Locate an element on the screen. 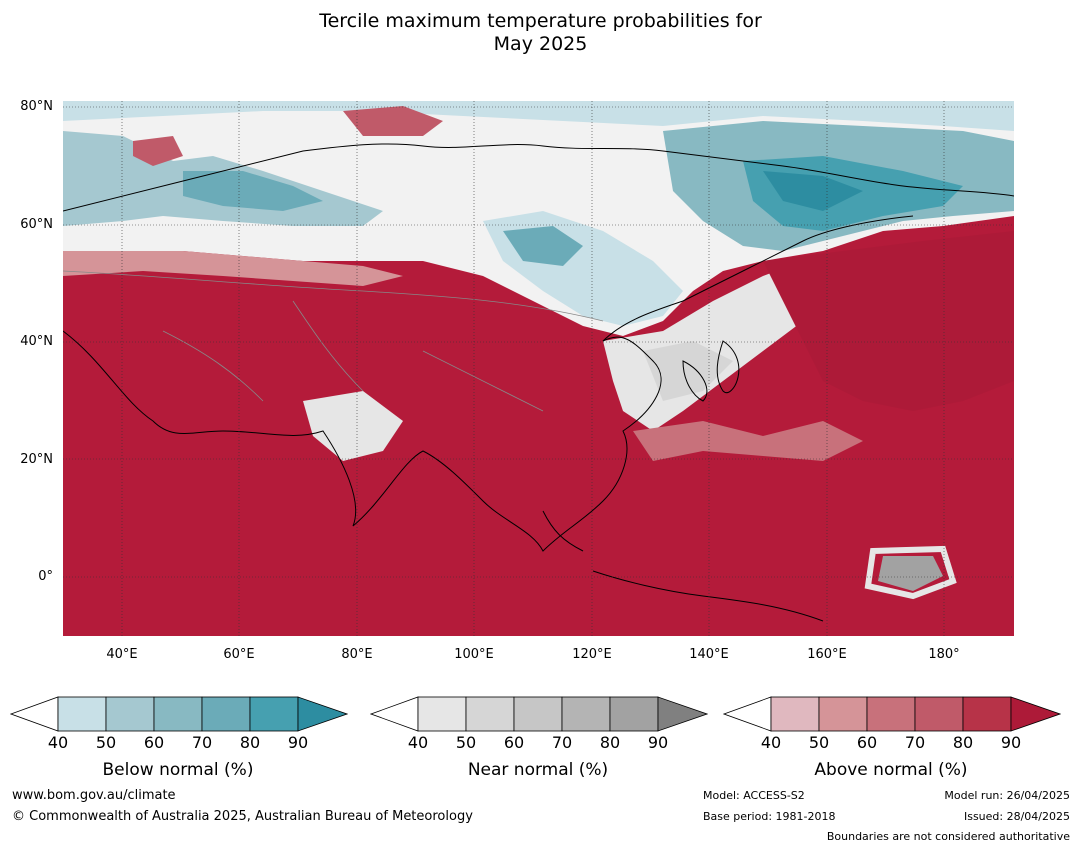  colorbar-above-normal is located at coordinates (892, 714).